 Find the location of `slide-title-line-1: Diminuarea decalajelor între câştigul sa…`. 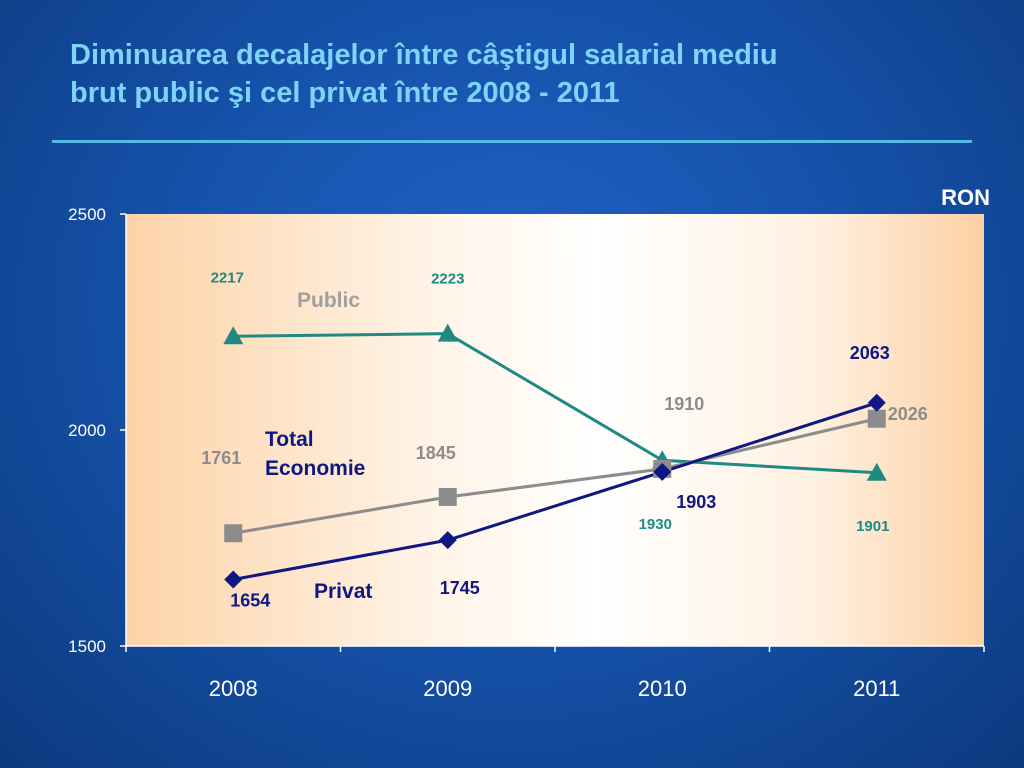

slide-title-line-1: Diminuarea decalajelor între câştigul sa… is located at coordinates (424, 55).